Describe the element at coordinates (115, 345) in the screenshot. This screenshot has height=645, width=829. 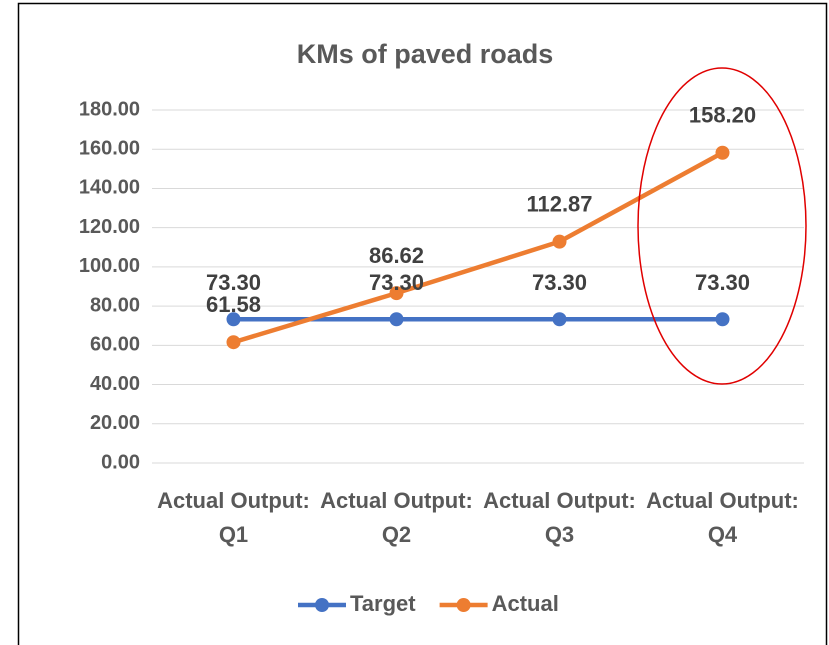
I see `y-tick-label: 60.00` at that location.